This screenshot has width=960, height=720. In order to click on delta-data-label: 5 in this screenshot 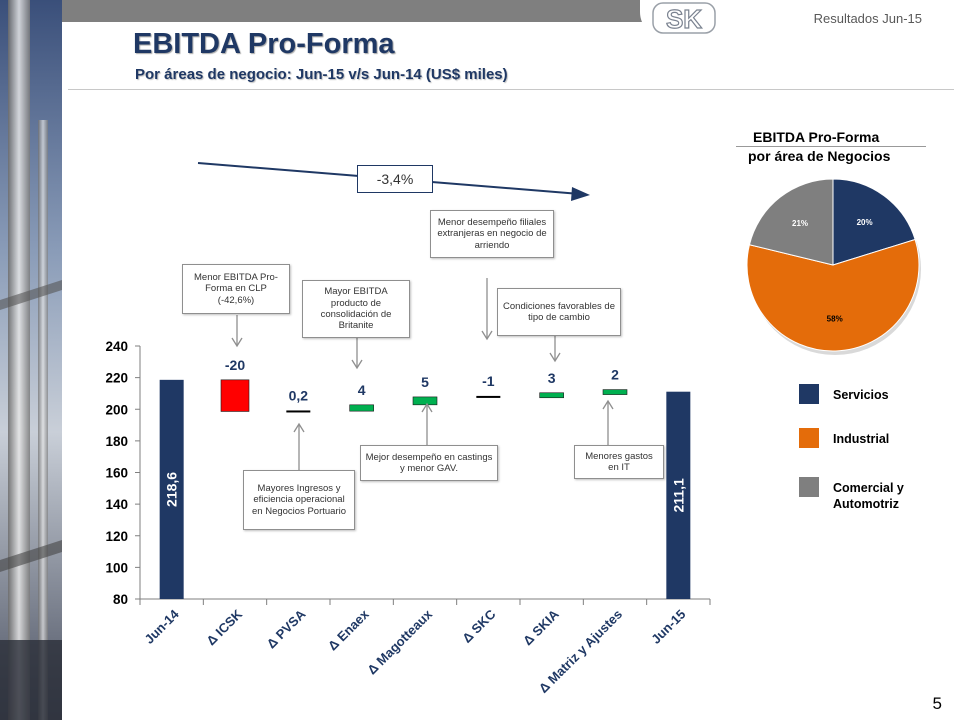, I will do `click(425, 382)`.